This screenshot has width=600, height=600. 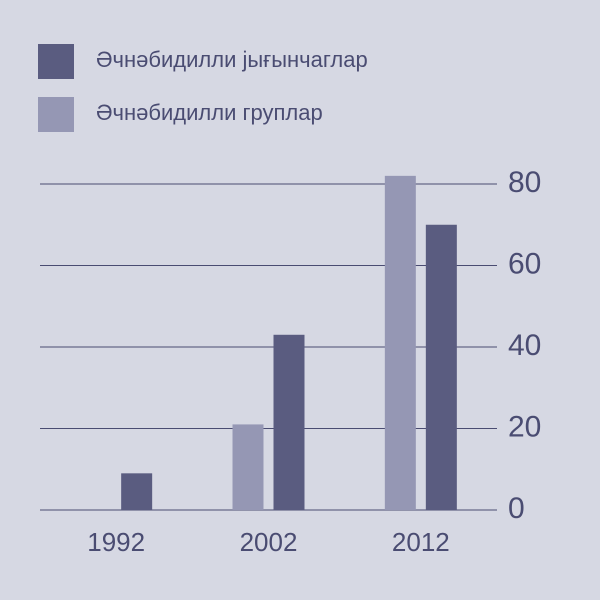 What do you see at coordinates (524, 345) in the screenshot?
I see `y-tick-label: 40` at bounding box center [524, 345].